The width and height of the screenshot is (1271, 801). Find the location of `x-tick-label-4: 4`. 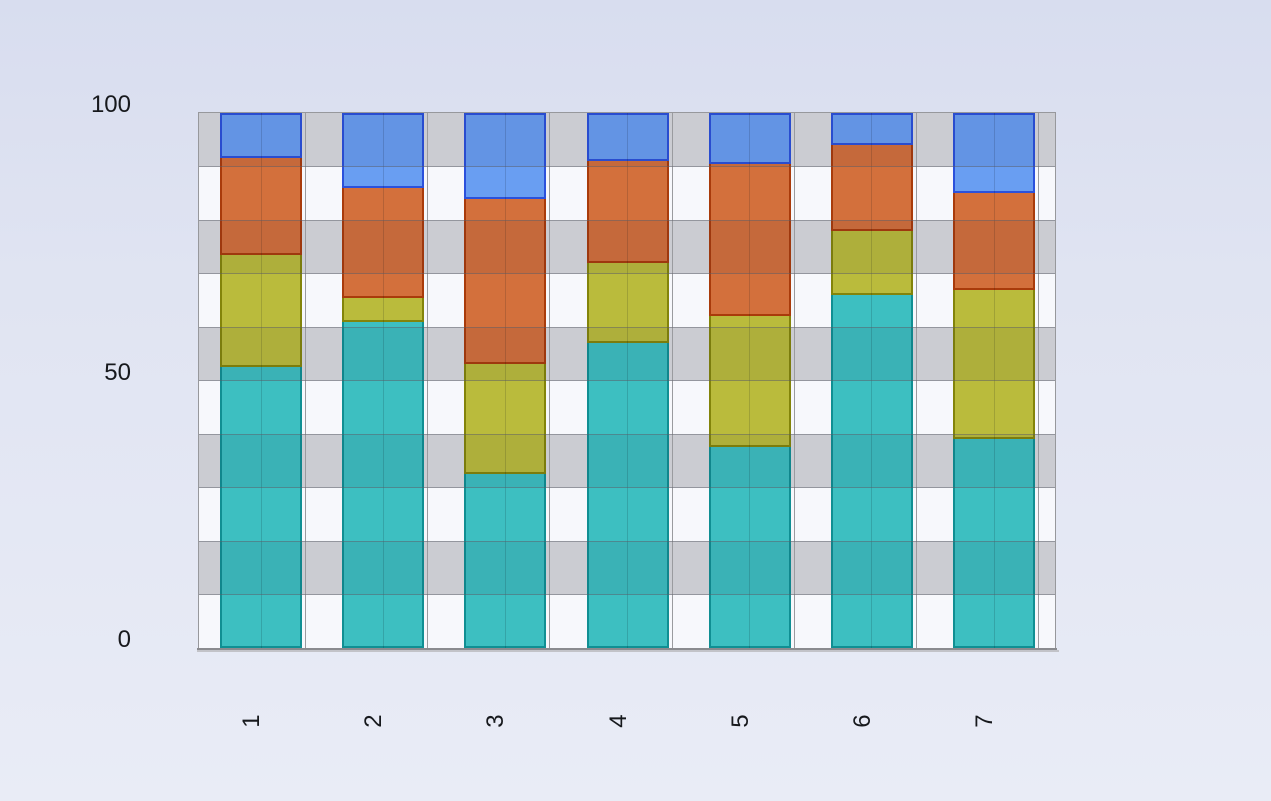

x-tick-label-4: 4 is located at coordinates (618, 721).